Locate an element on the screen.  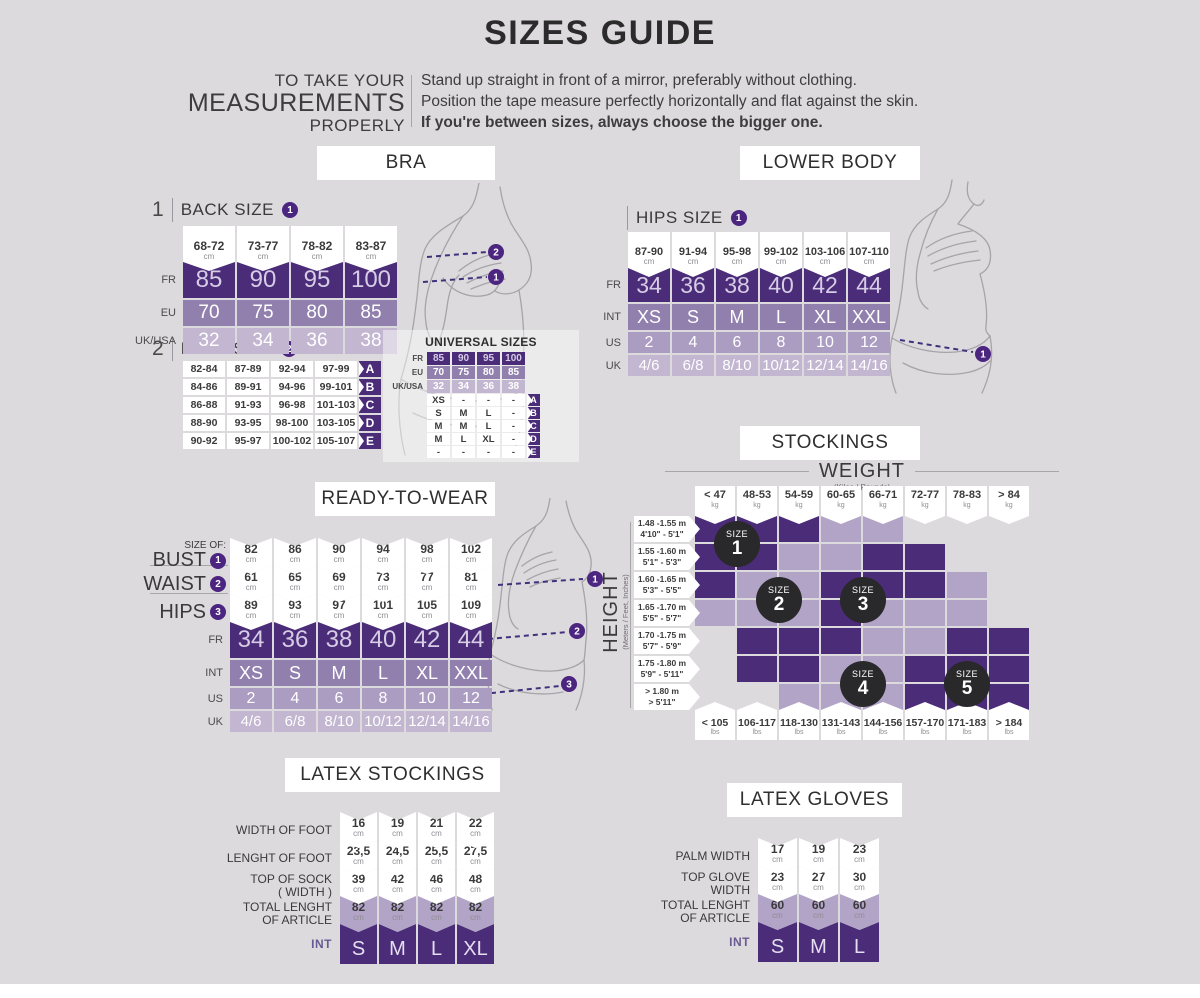
rtw-size-cell: 12 is located at coordinates (471, 698).